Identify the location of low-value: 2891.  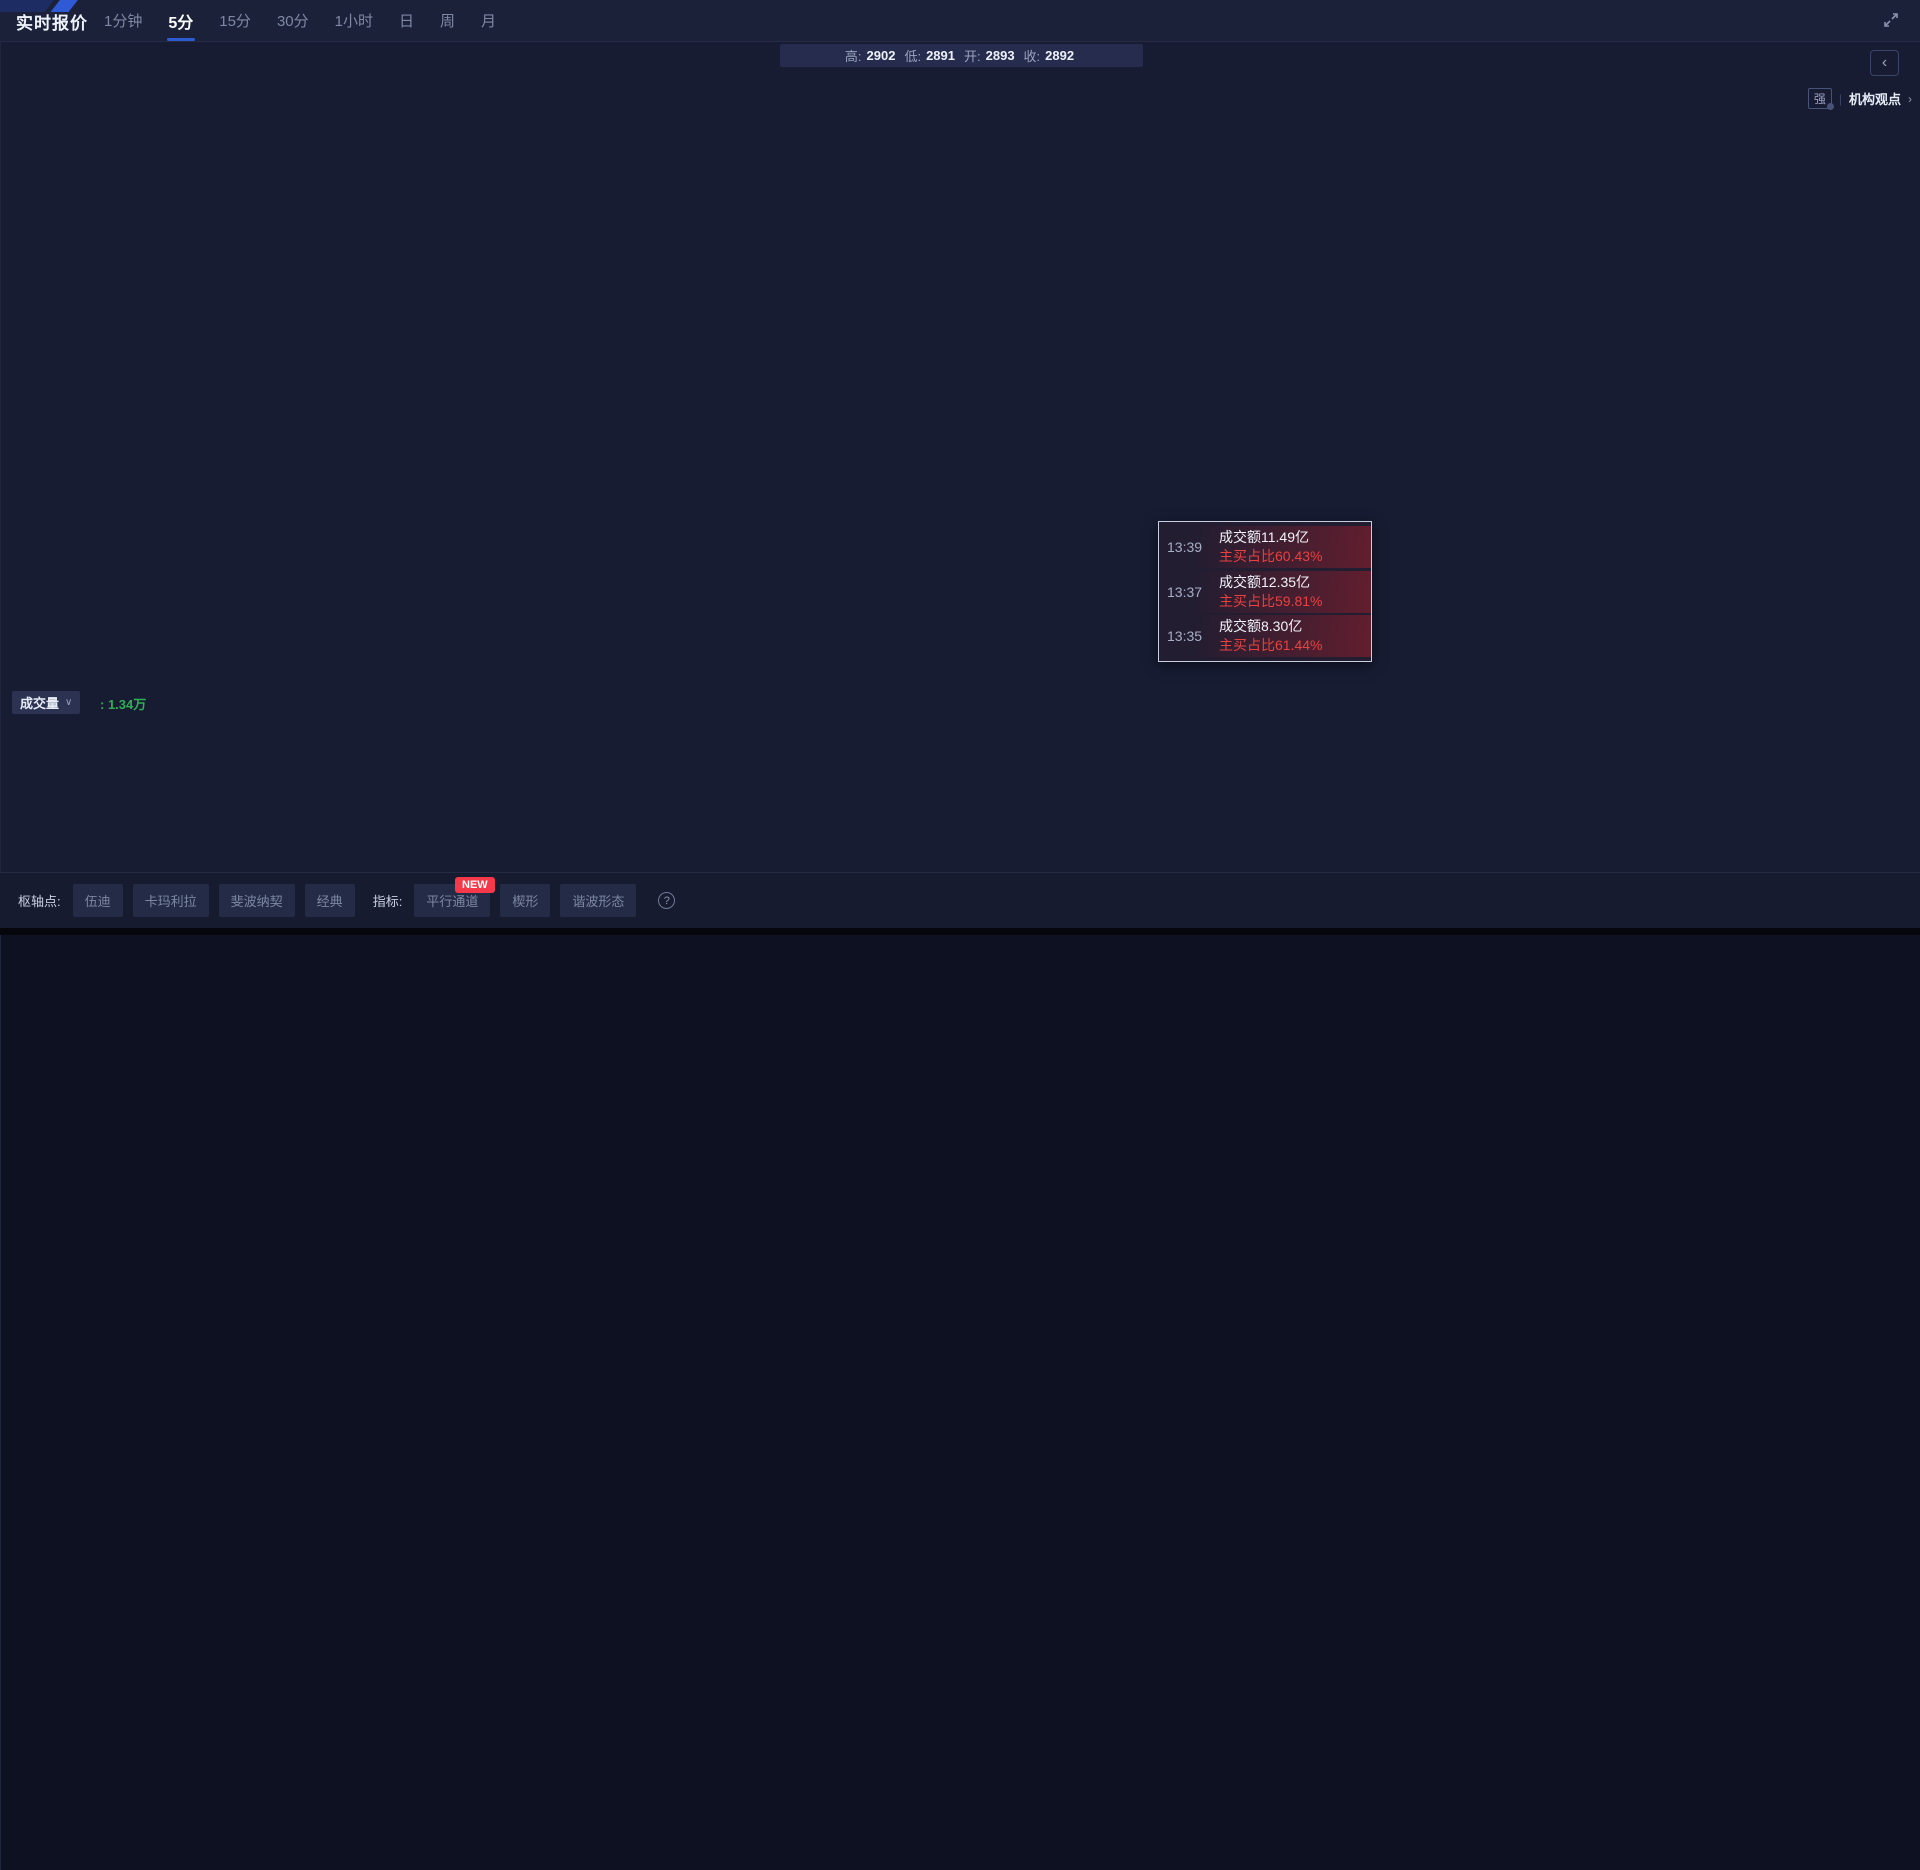
(940, 55).